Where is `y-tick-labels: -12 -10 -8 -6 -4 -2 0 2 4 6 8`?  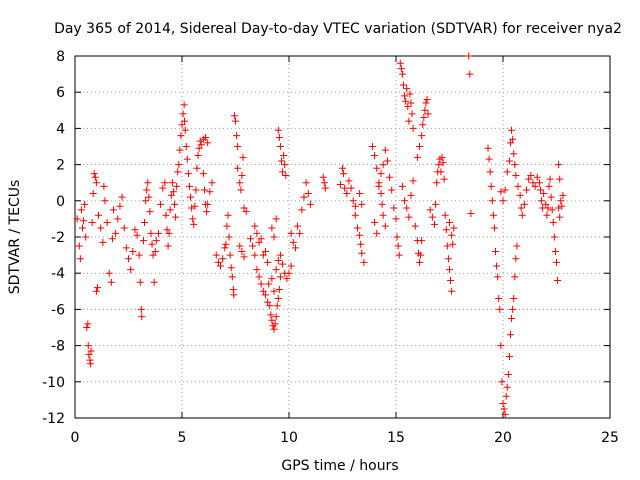 y-tick-labels: -12 -10 -8 -6 -4 -2 0 2 4 6 8 is located at coordinates (53, 238).